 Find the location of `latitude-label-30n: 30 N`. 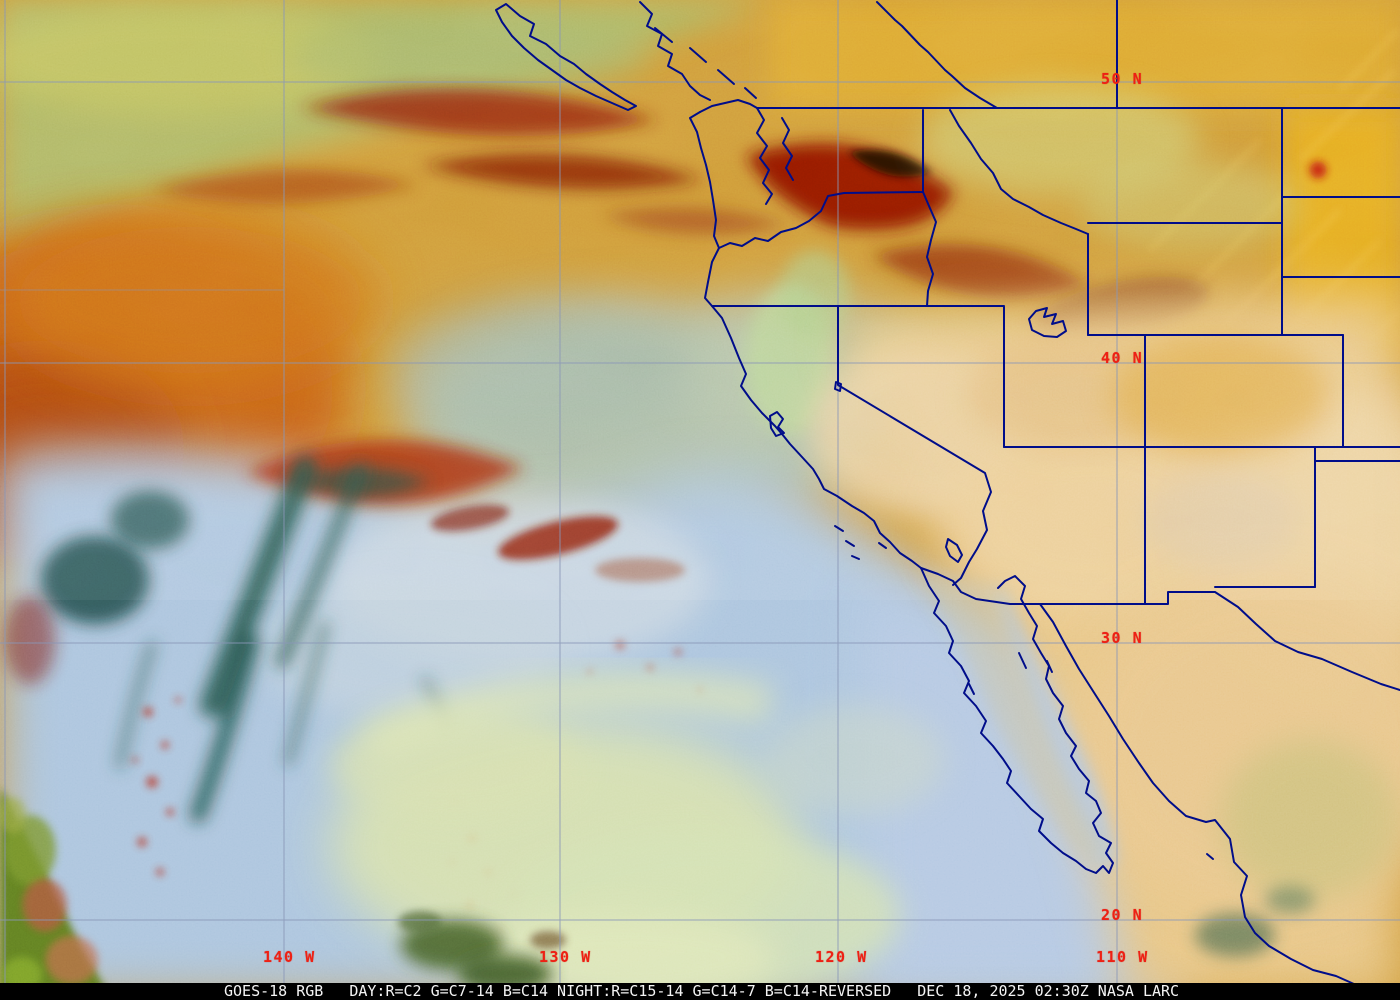

latitude-label-30n: 30 N is located at coordinates (1122, 638).